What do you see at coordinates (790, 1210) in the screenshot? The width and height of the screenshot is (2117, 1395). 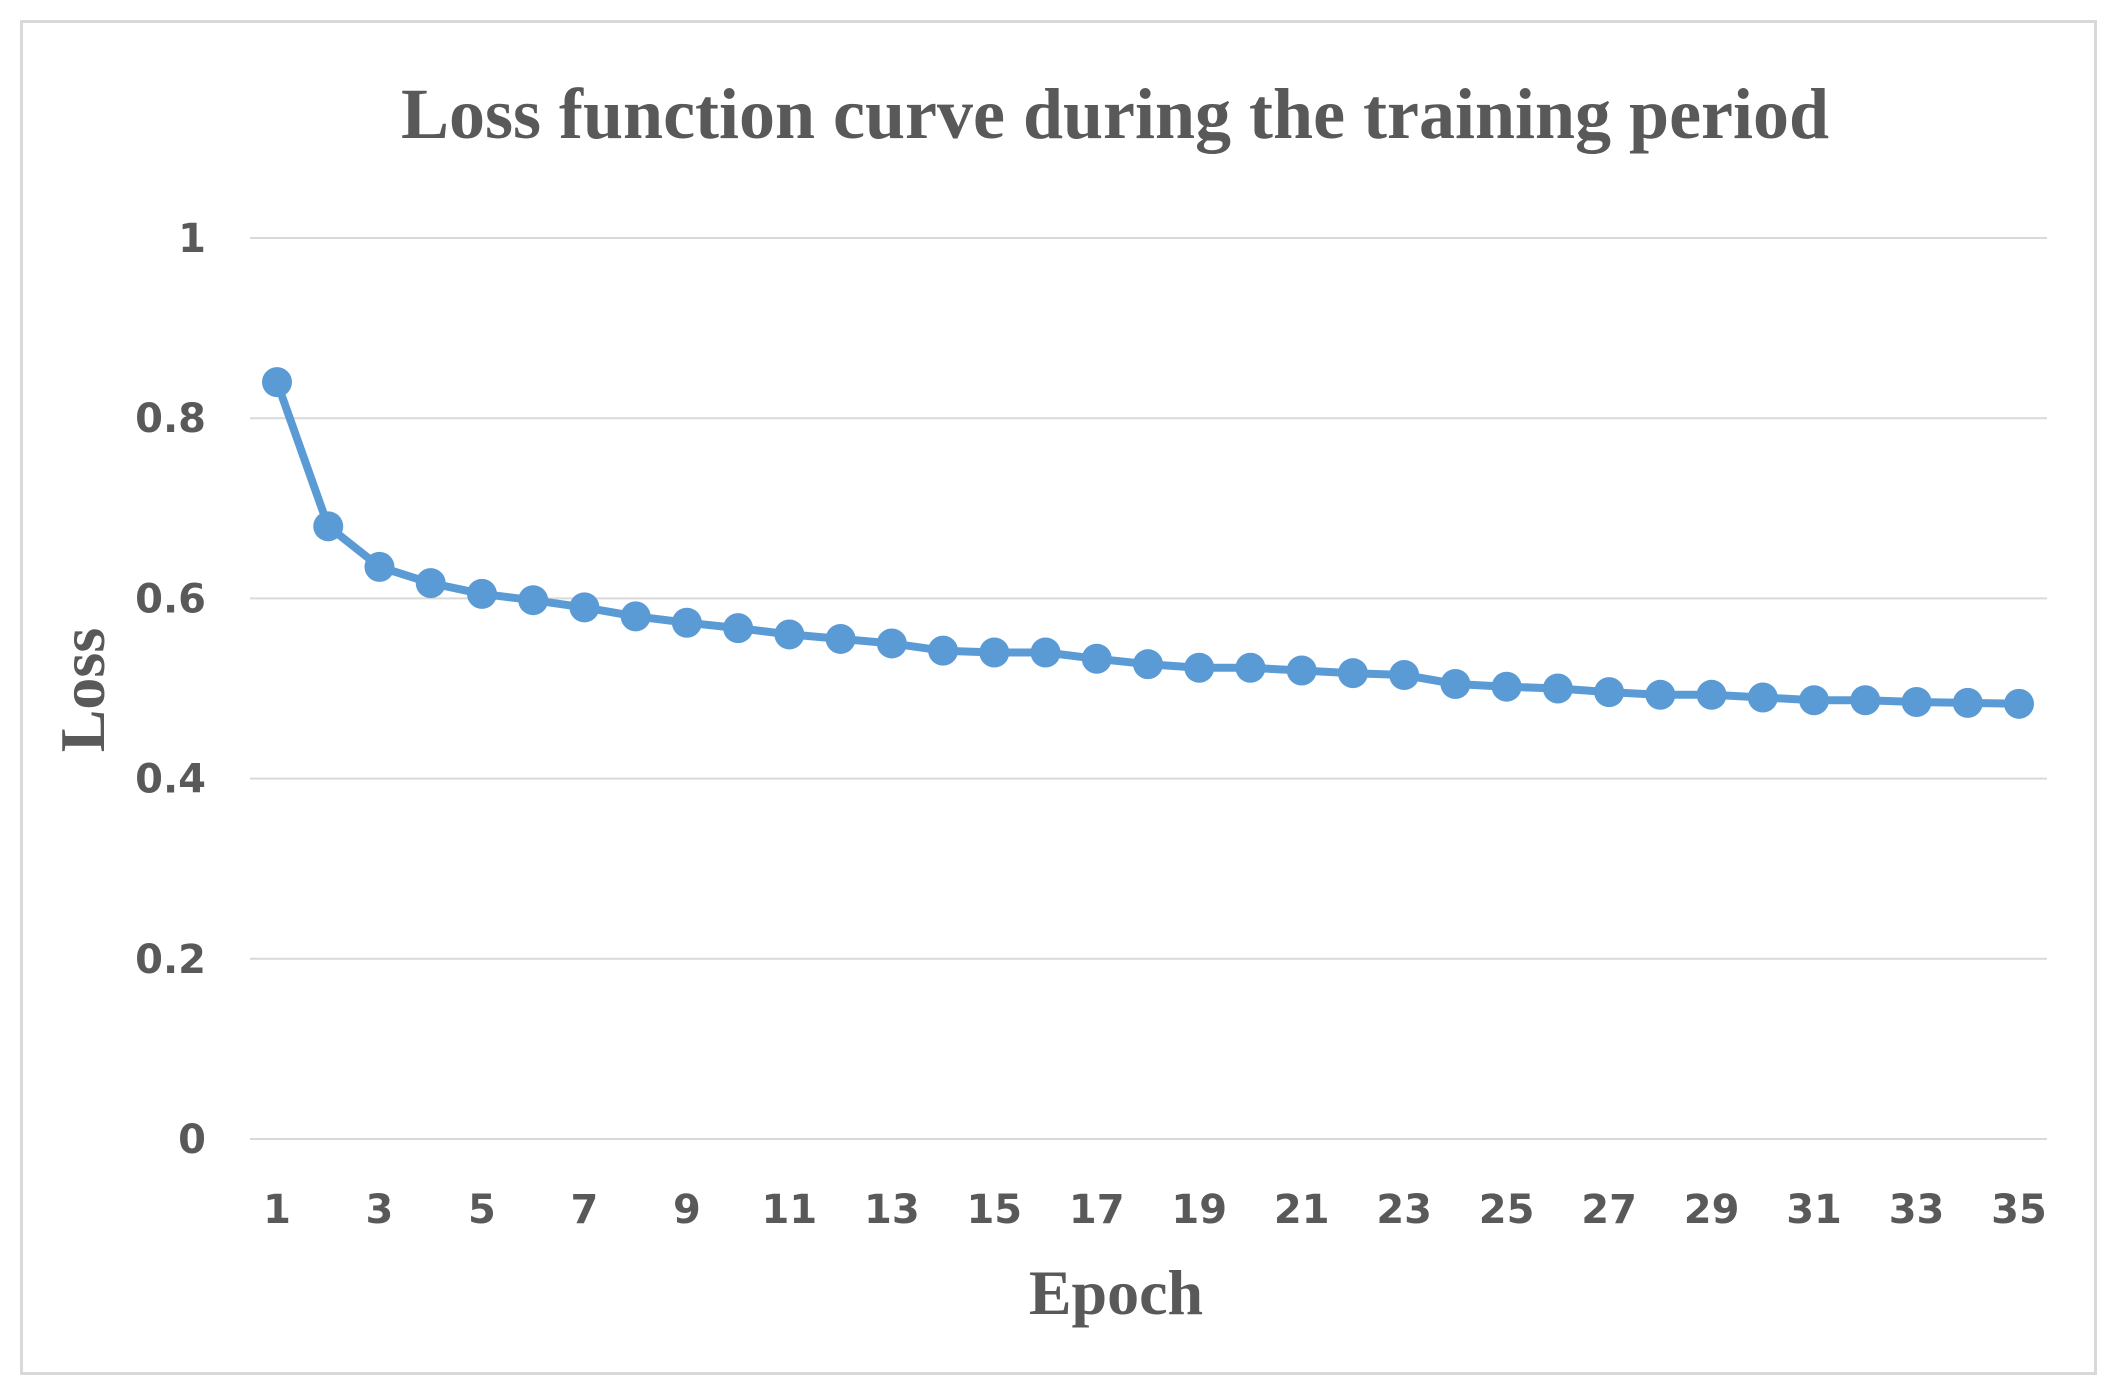 I see `x-tick-label: 11` at bounding box center [790, 1210].